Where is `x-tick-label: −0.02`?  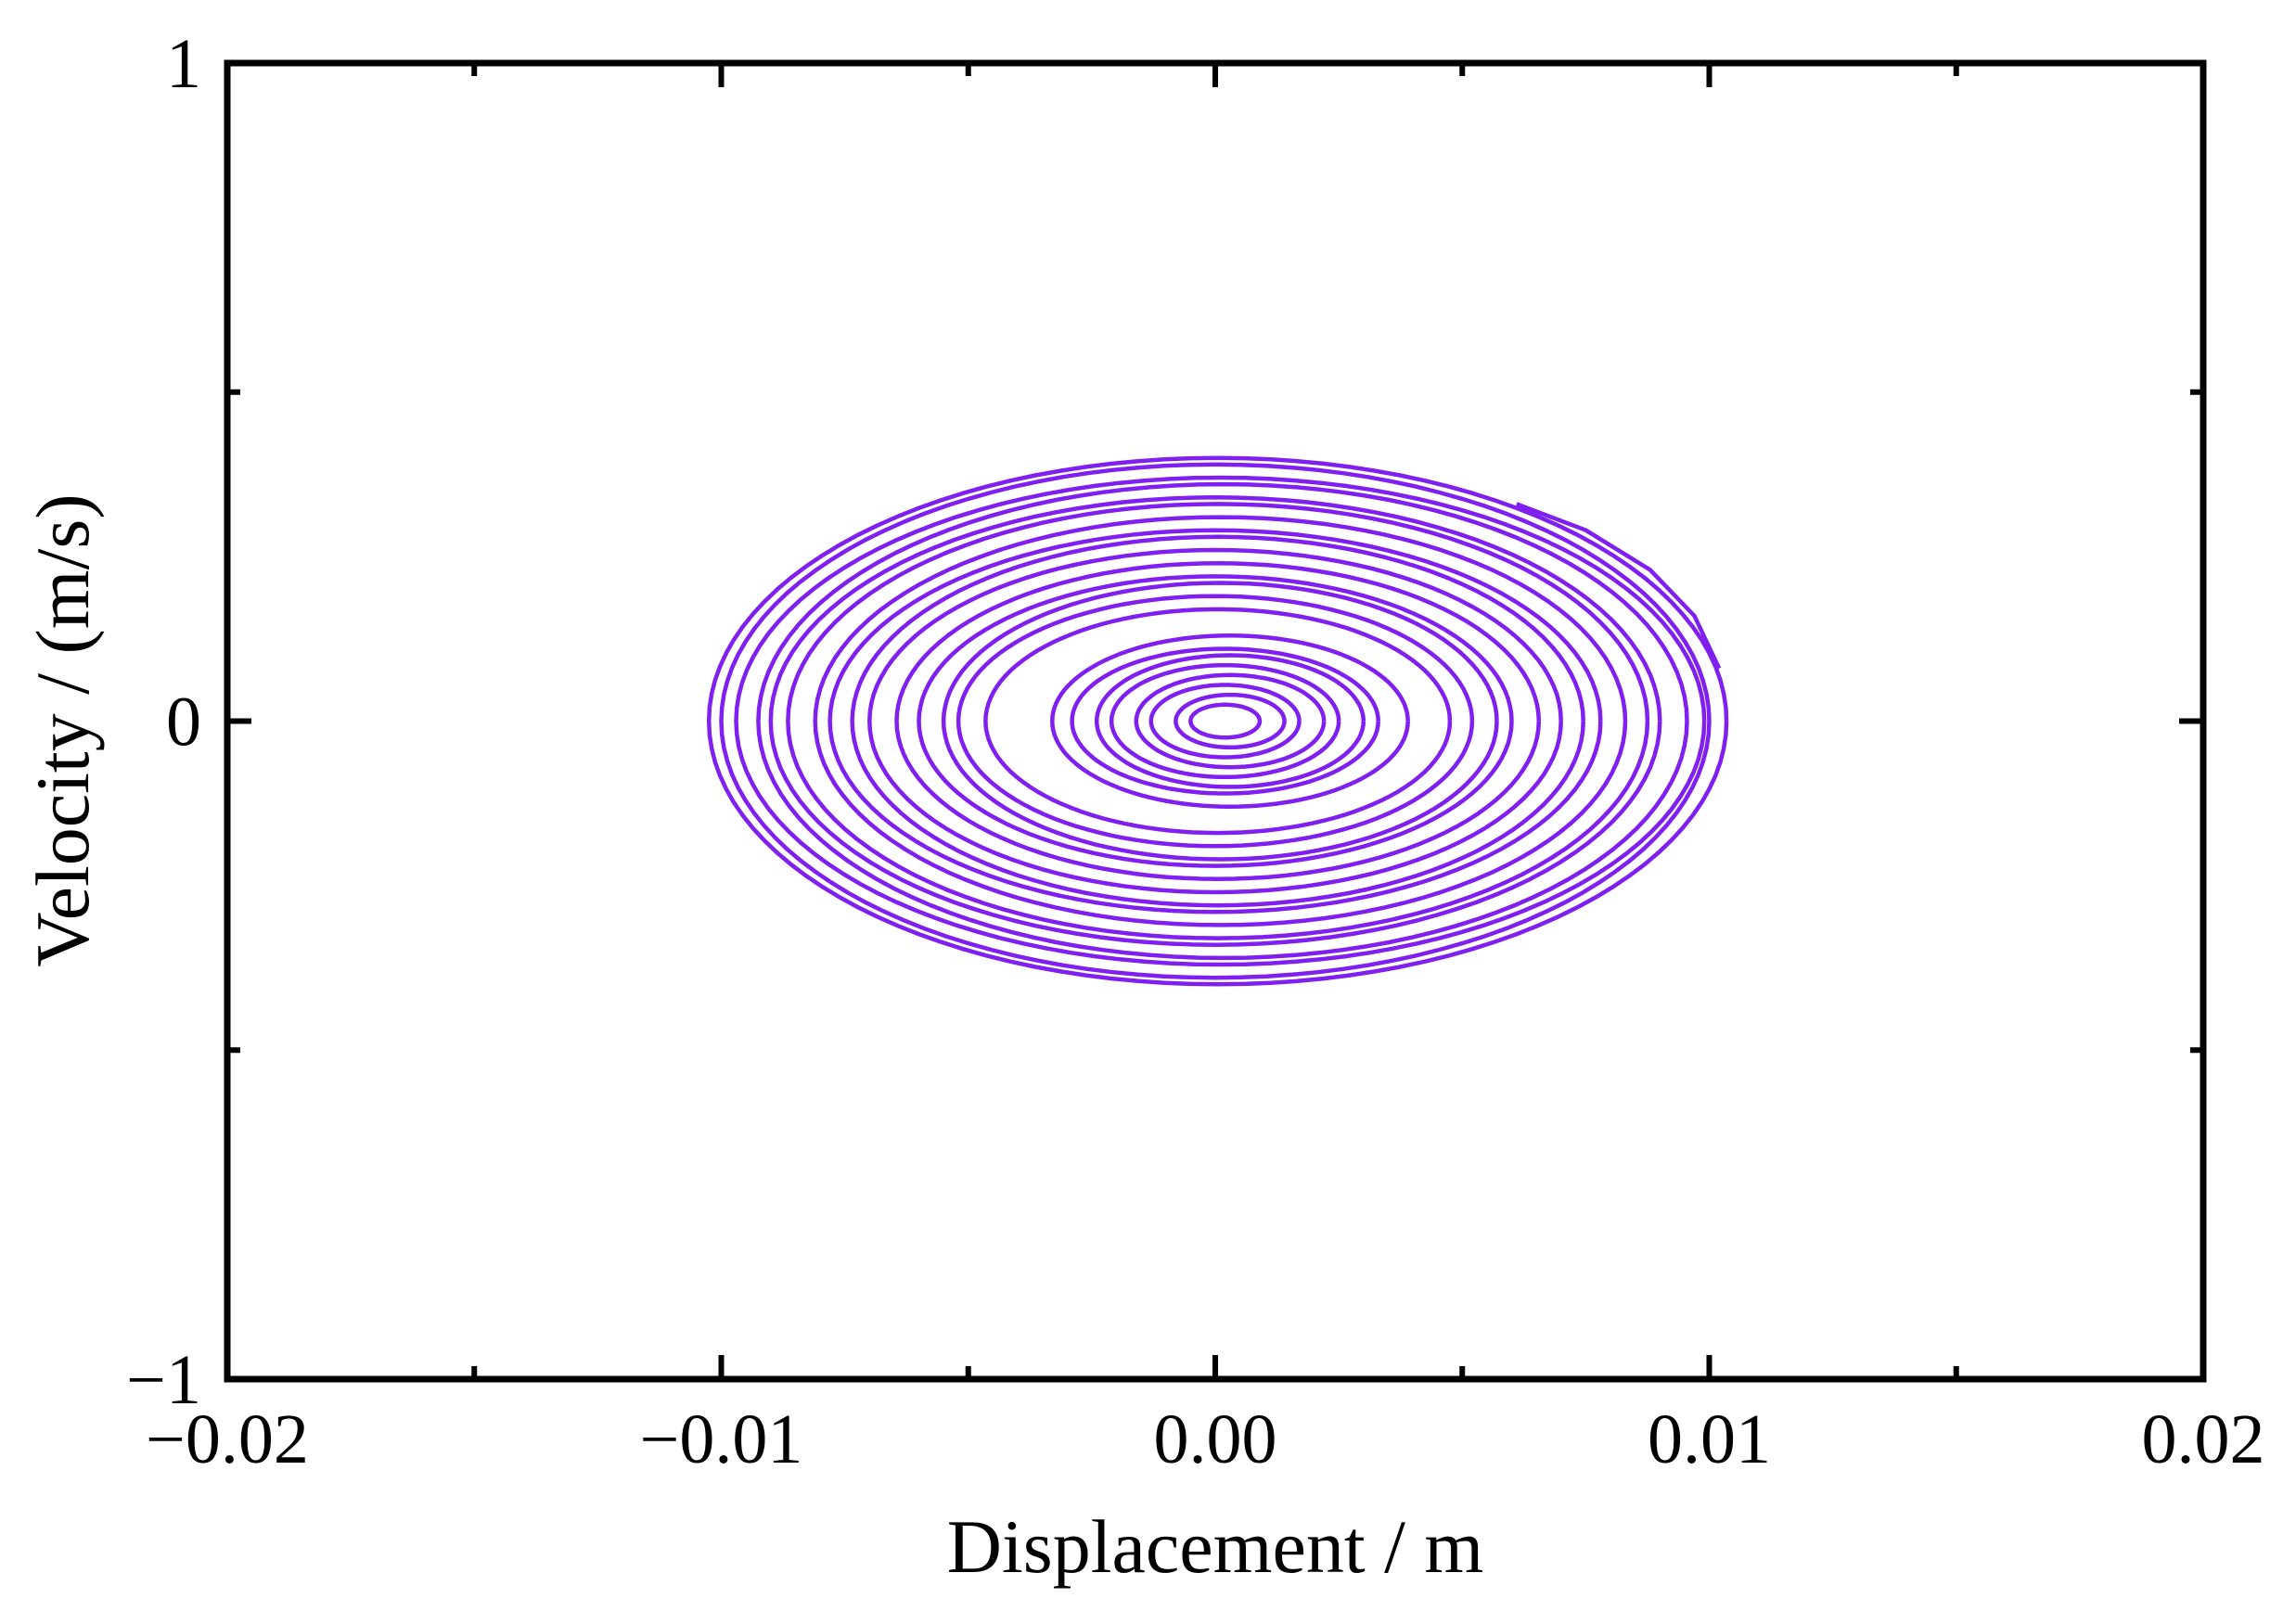
x-tick-label: −0.02 is located at coordinates (227, 1439).